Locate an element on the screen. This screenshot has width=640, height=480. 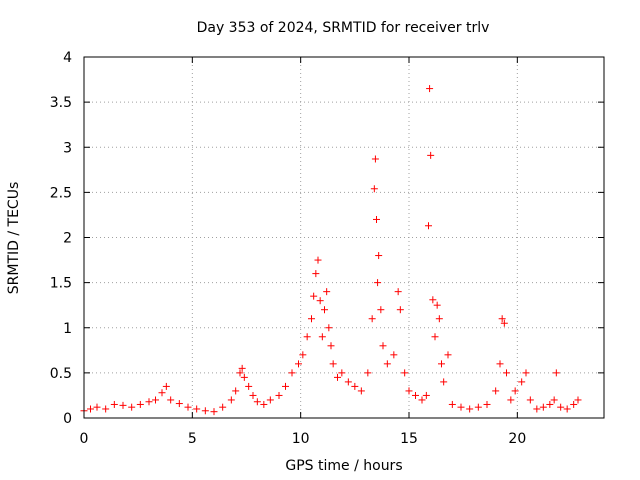
x-tick-label: 20 is located at coordinates (517, 439).